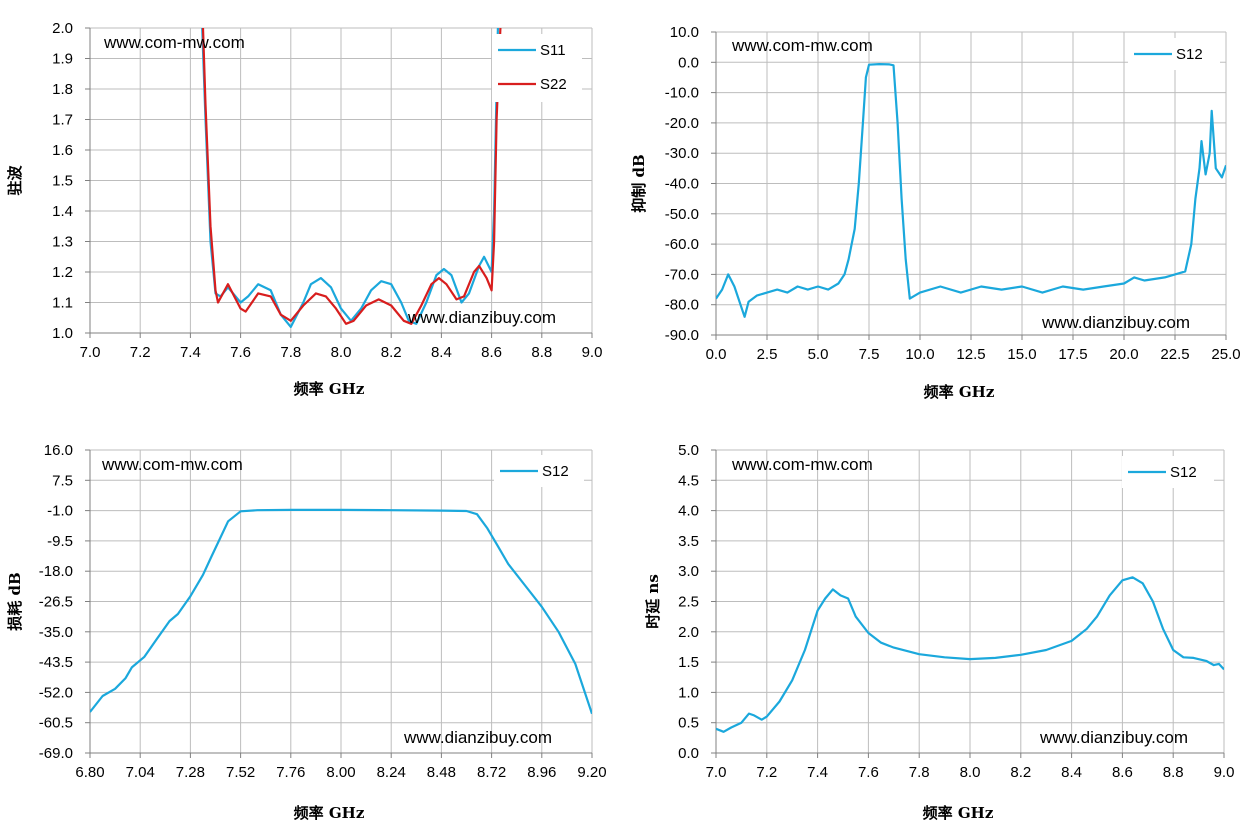 The width and height of the screenshot is (1253, 837). Describe the element at coordinates (653, 601) in the screenshot. I see `chart4-y-axis-title: 时延 ns` at that location.